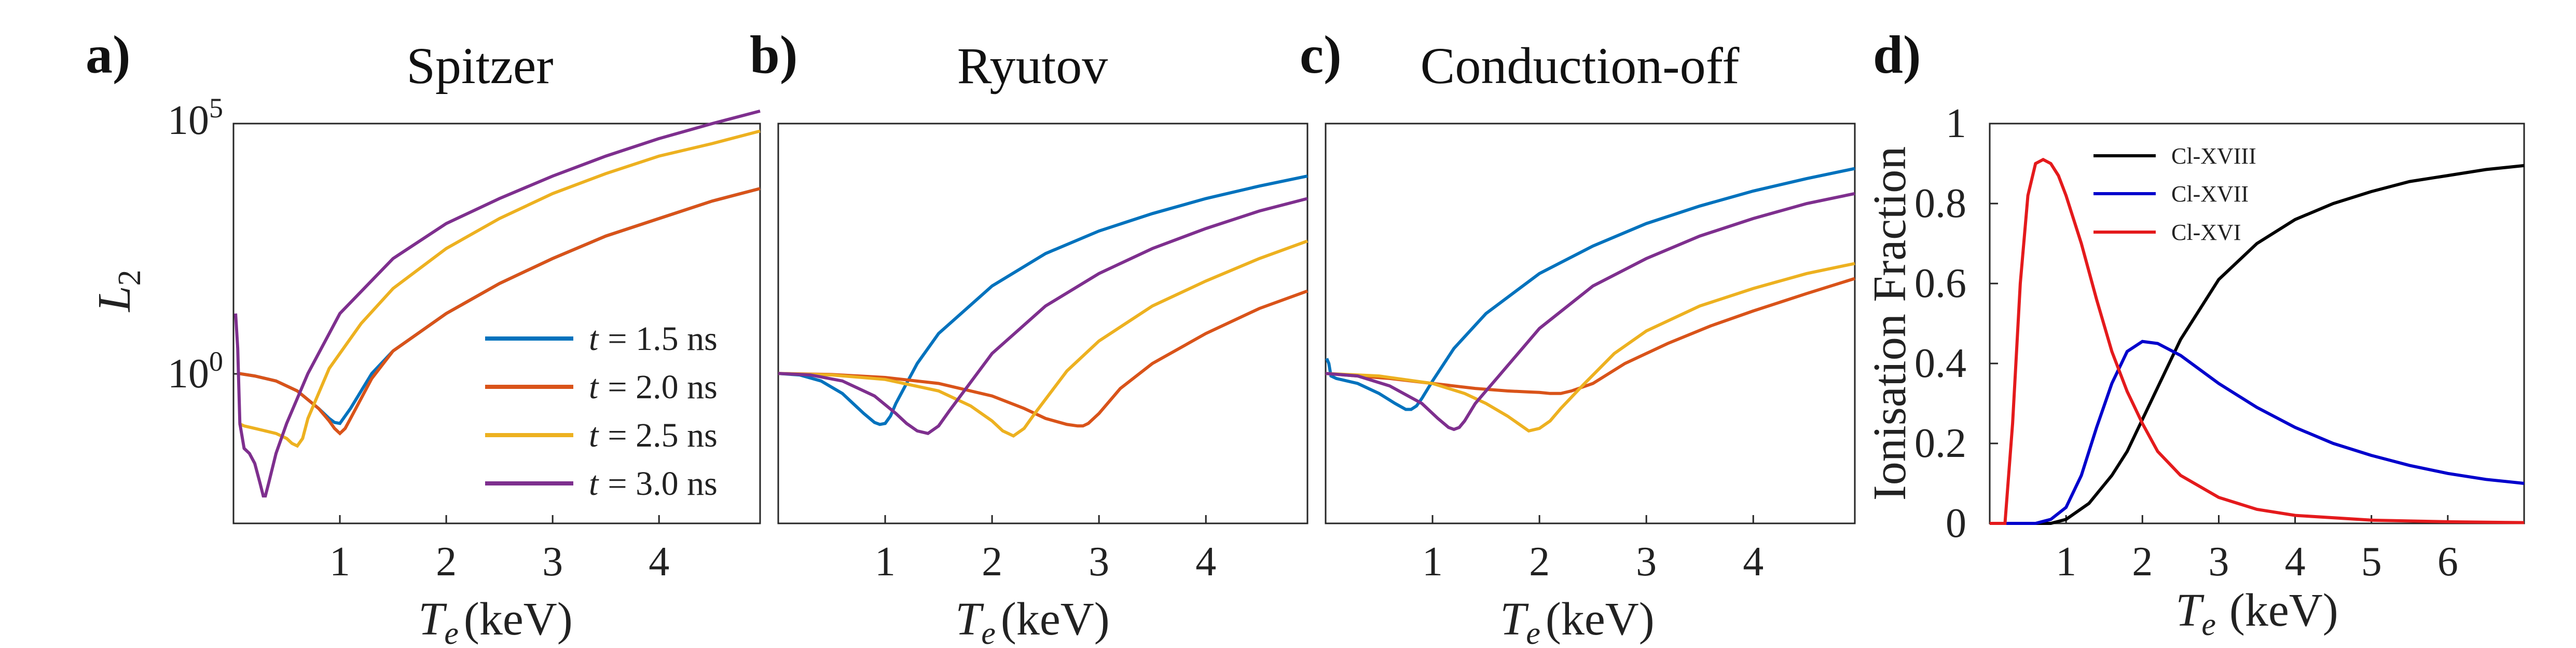  What do you see at coordinates (1940, 363) in the screenshot?
I see `panel-d-ytick-label: 0.4` at bounding box center [1940, 363].